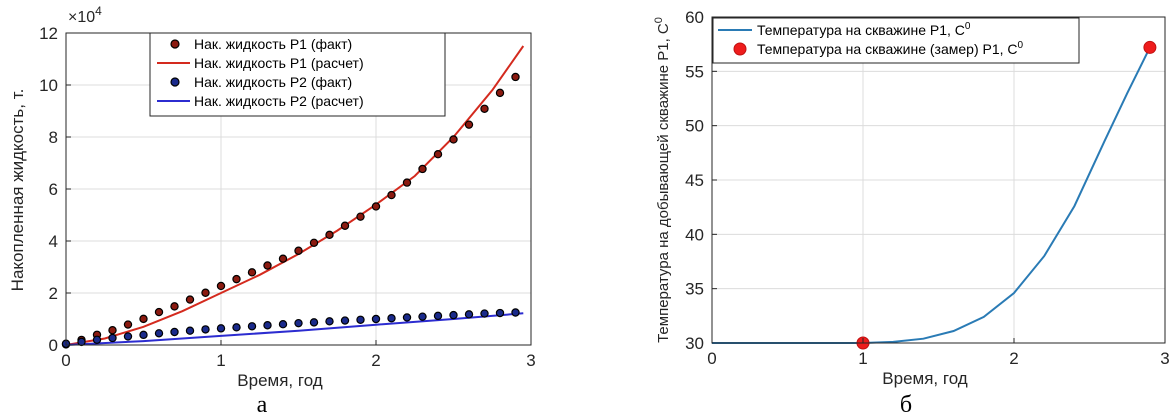 The image size is (1172, 418). What do you see at coordinates (53, 345) in the screenshot?
I see `y-tick-label: 0` at bounding box center [53, 345].